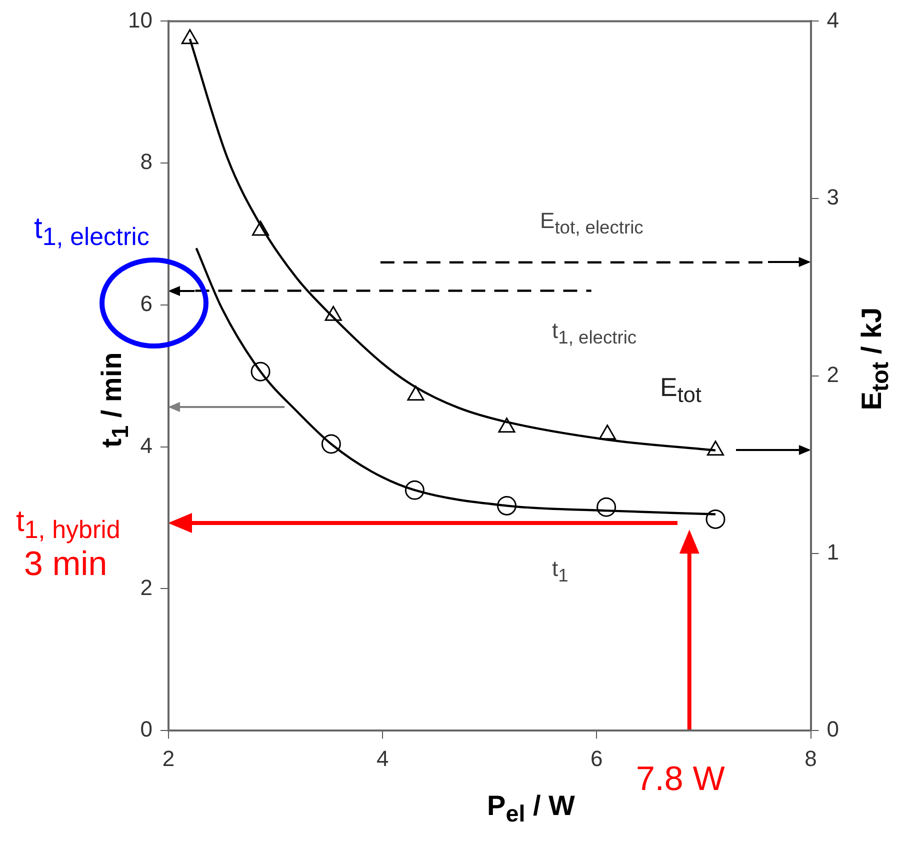  I want to click on annotation: t$_{1}$, so click(560, 571).